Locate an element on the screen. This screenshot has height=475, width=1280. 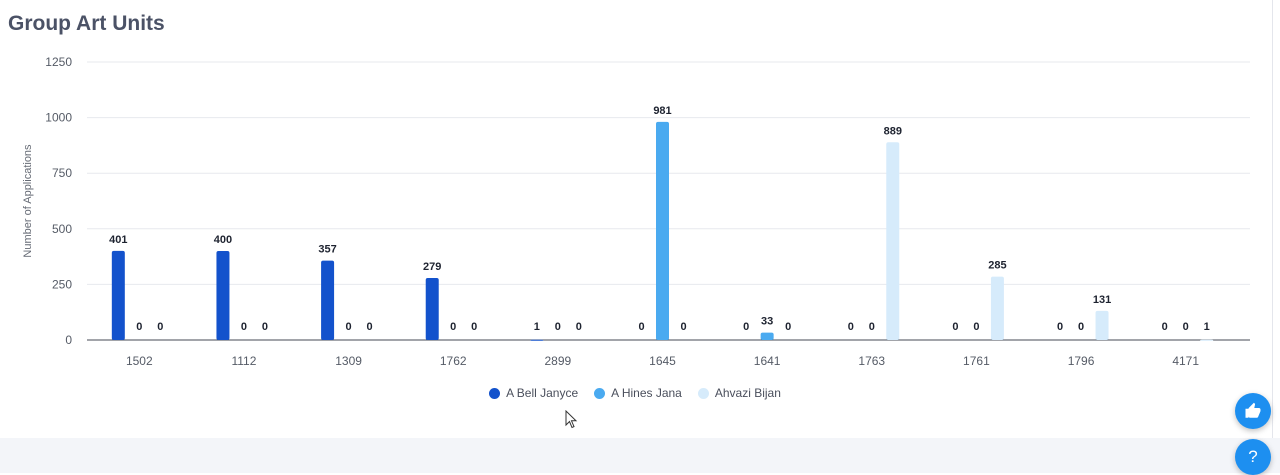
x-tick-label: 1762 is located at coordinates (453, 361).